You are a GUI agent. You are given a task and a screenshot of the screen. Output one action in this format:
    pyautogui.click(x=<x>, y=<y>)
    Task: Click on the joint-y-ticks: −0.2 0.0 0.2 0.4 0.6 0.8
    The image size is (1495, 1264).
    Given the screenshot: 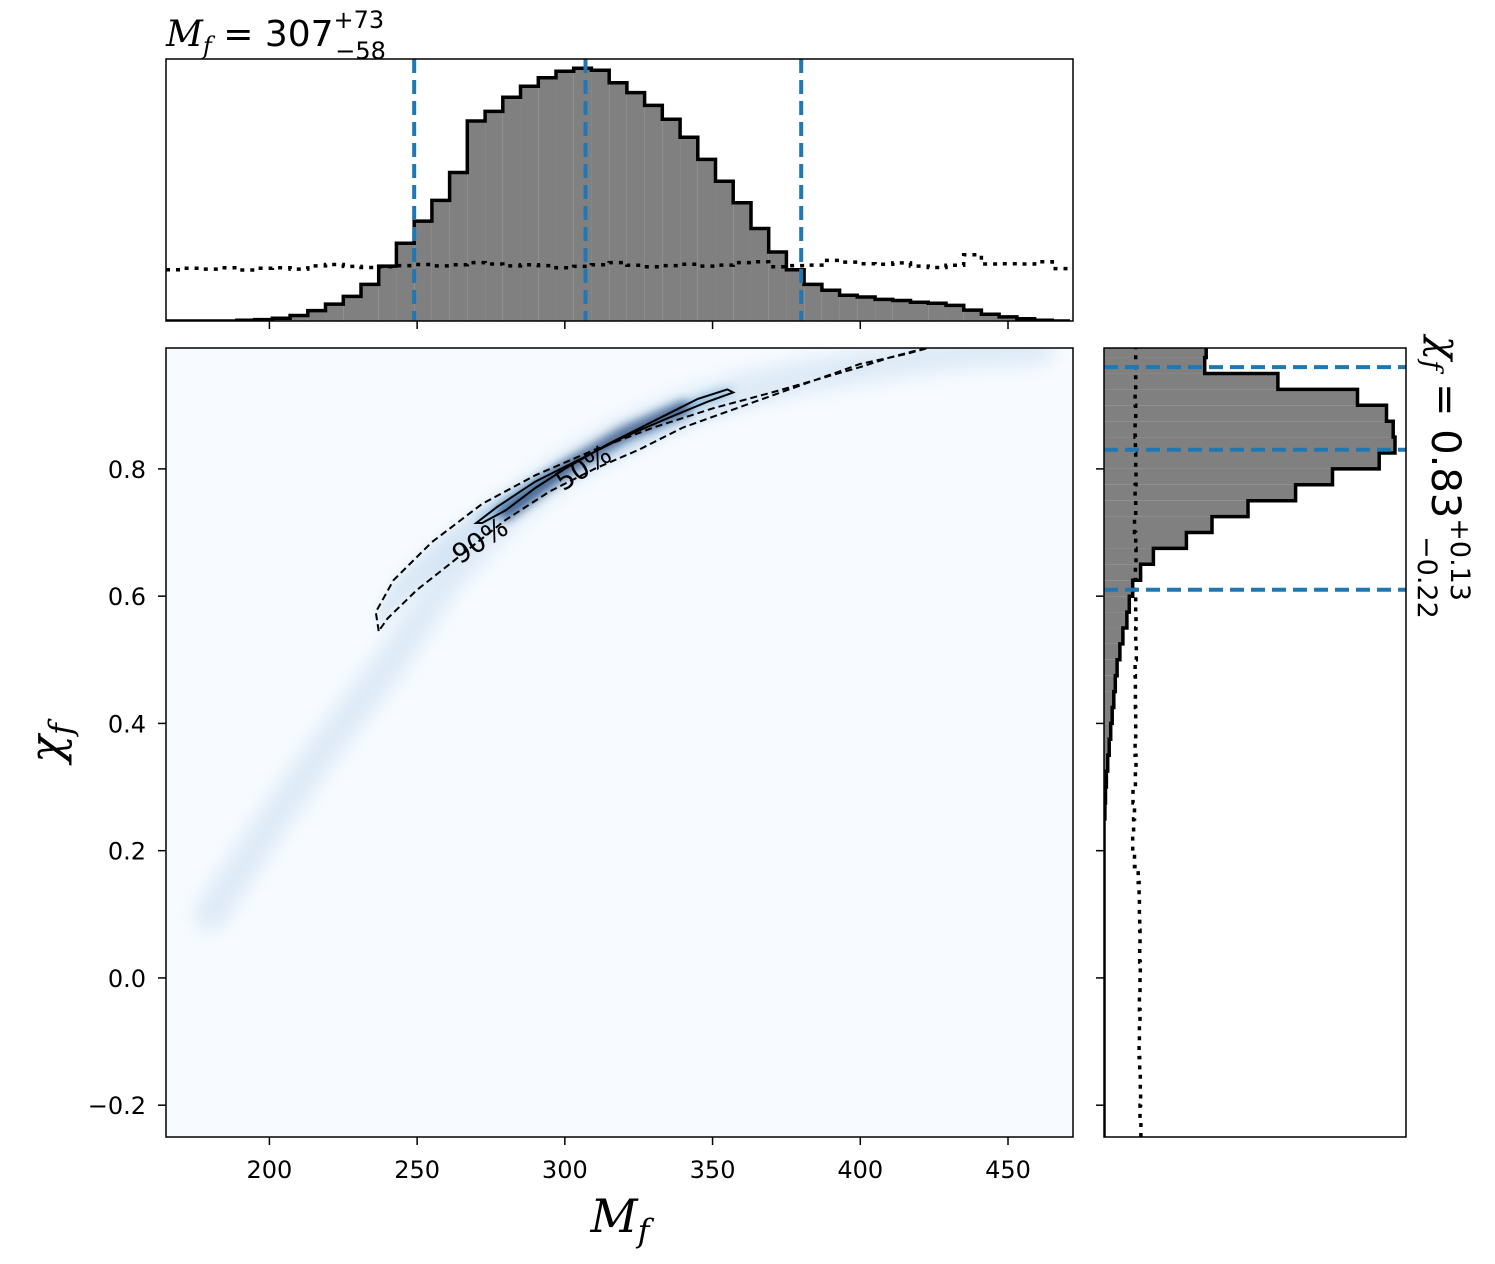 What is the action you would take?
    pyautogui.click(x=127, y=788)
    